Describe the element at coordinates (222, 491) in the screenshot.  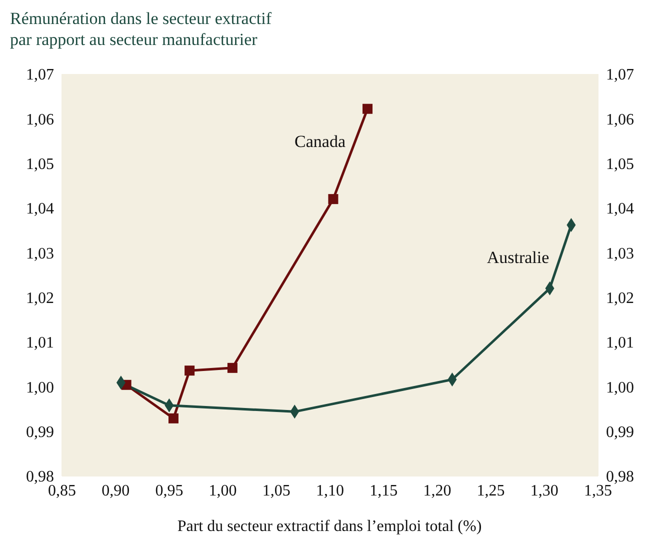
I see `x-tick-label: 1,00` at that location.